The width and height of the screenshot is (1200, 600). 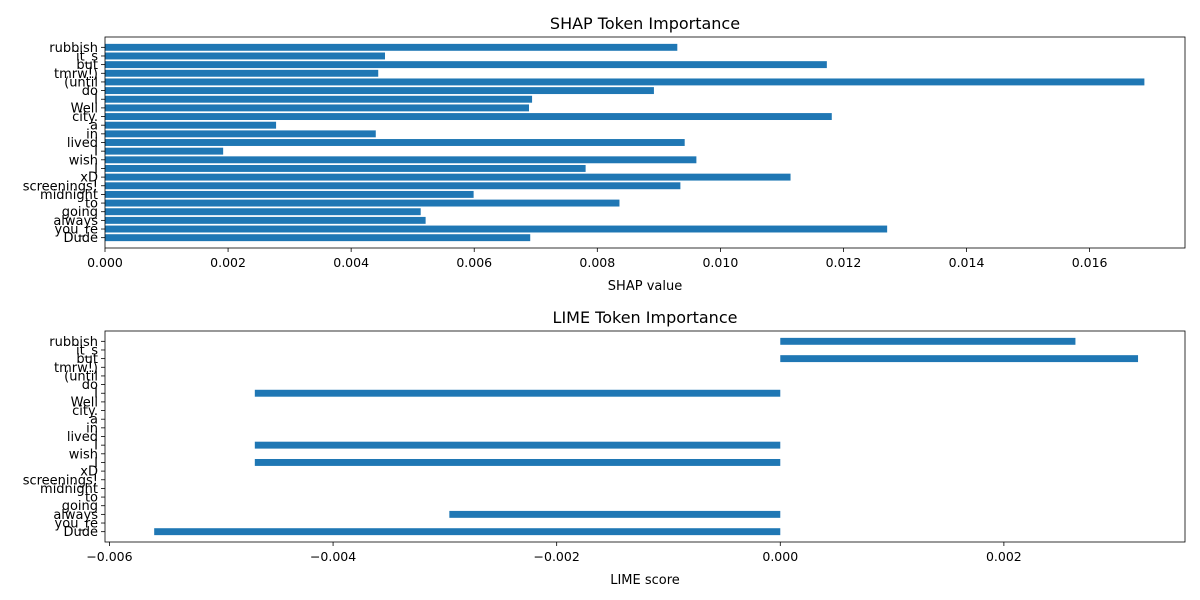 I want to click on shap-xaxis-label: SHAP value, so click(x=645, y=286).